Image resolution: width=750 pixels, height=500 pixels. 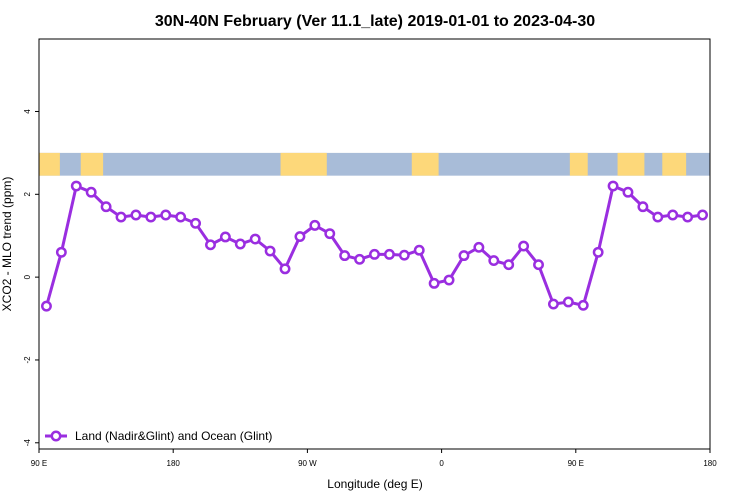 I want to click on legend-swatch-marker, so click(x=56, y=436).